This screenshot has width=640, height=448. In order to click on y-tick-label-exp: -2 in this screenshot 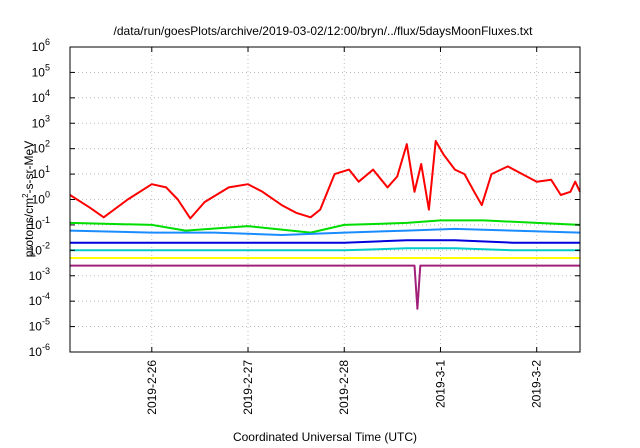, I will do `click(46, 245)`.